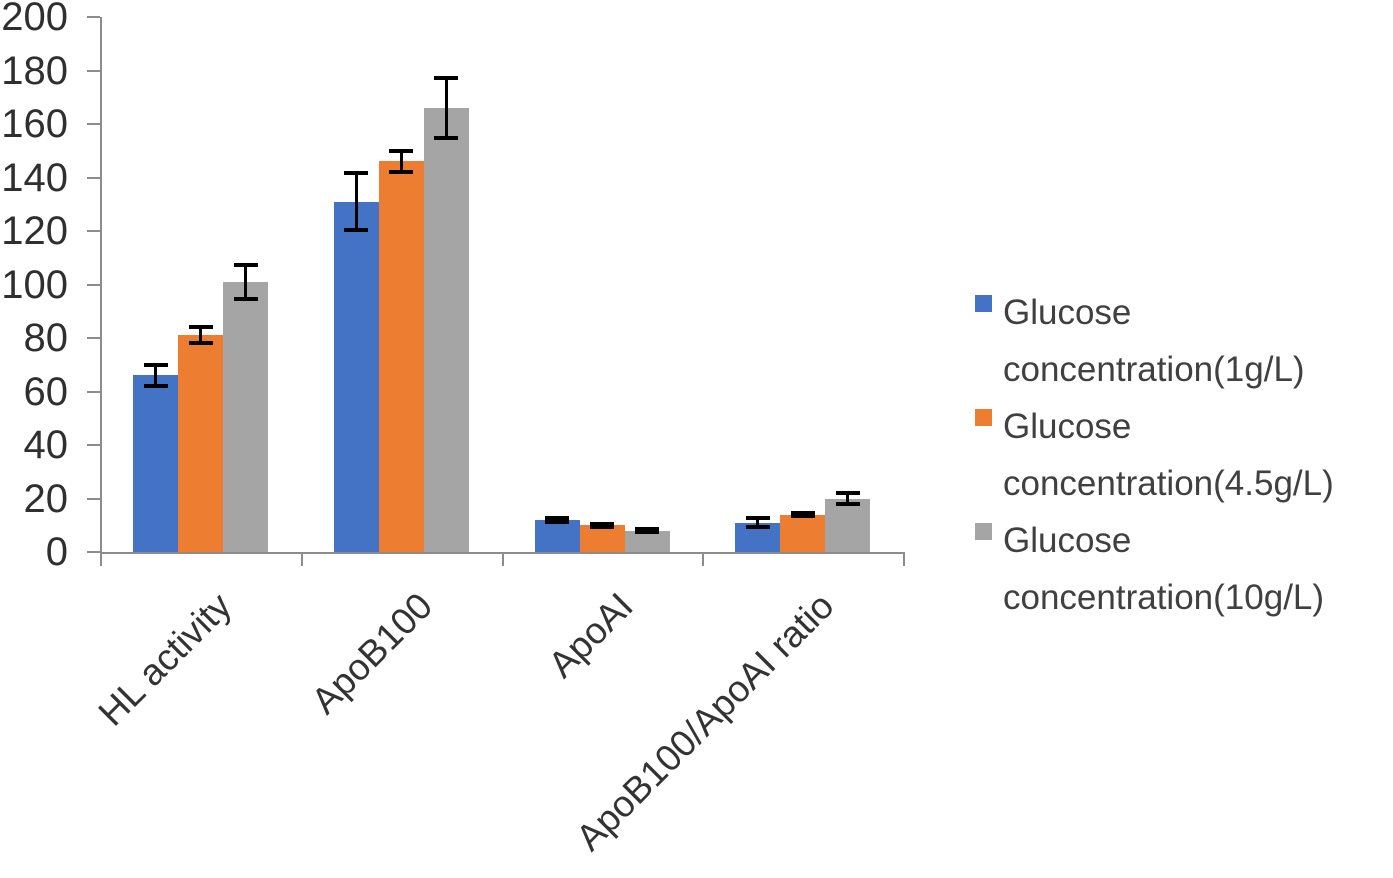 The image size is (1393, 878). What do you see at coordinates (46, 338) in the screenshot?
I see `y-axis-tick-label: 80` at bounding box center [46, 338].